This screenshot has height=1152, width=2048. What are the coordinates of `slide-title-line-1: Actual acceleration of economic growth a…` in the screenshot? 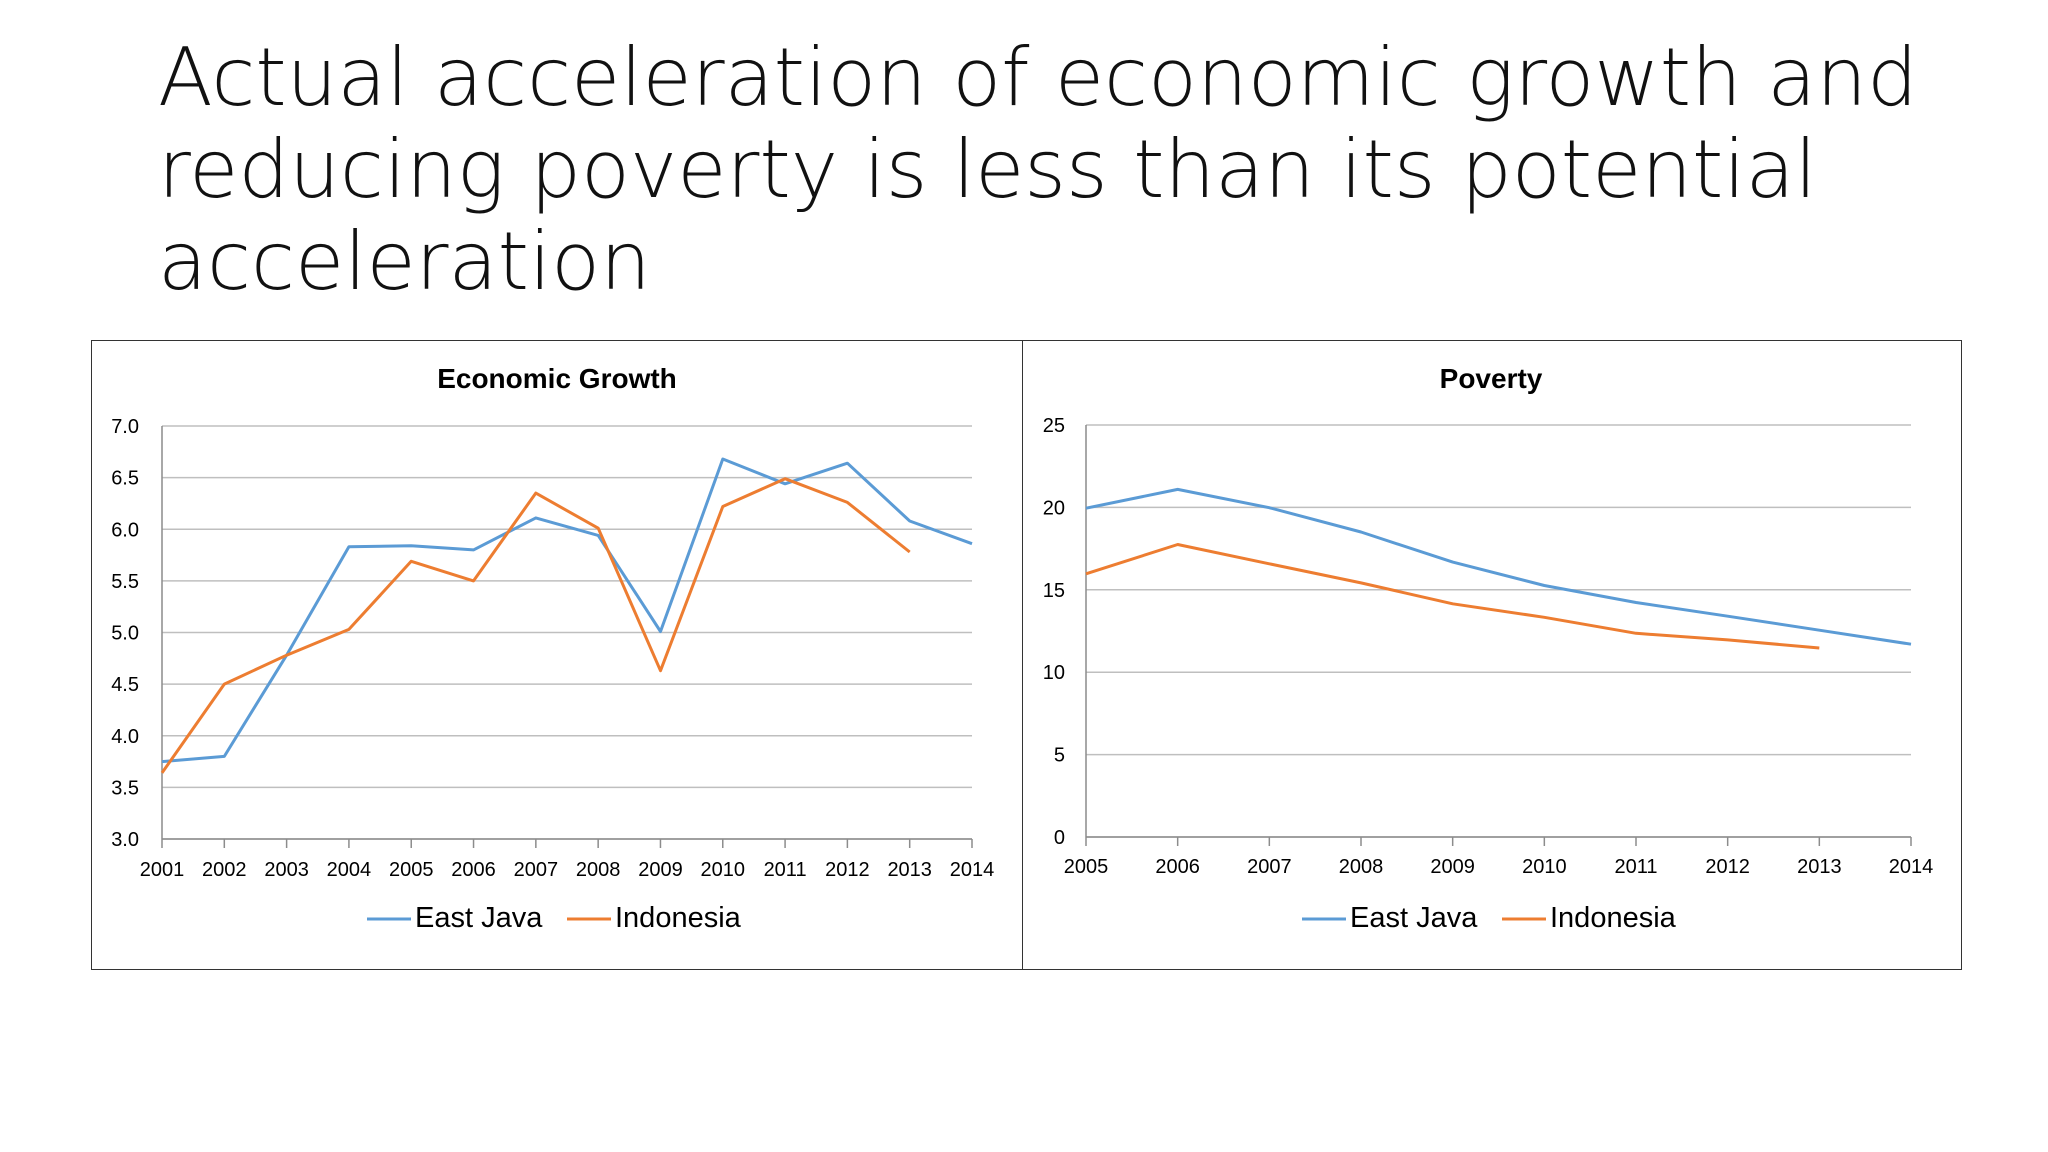 It's located at (1038, 77).